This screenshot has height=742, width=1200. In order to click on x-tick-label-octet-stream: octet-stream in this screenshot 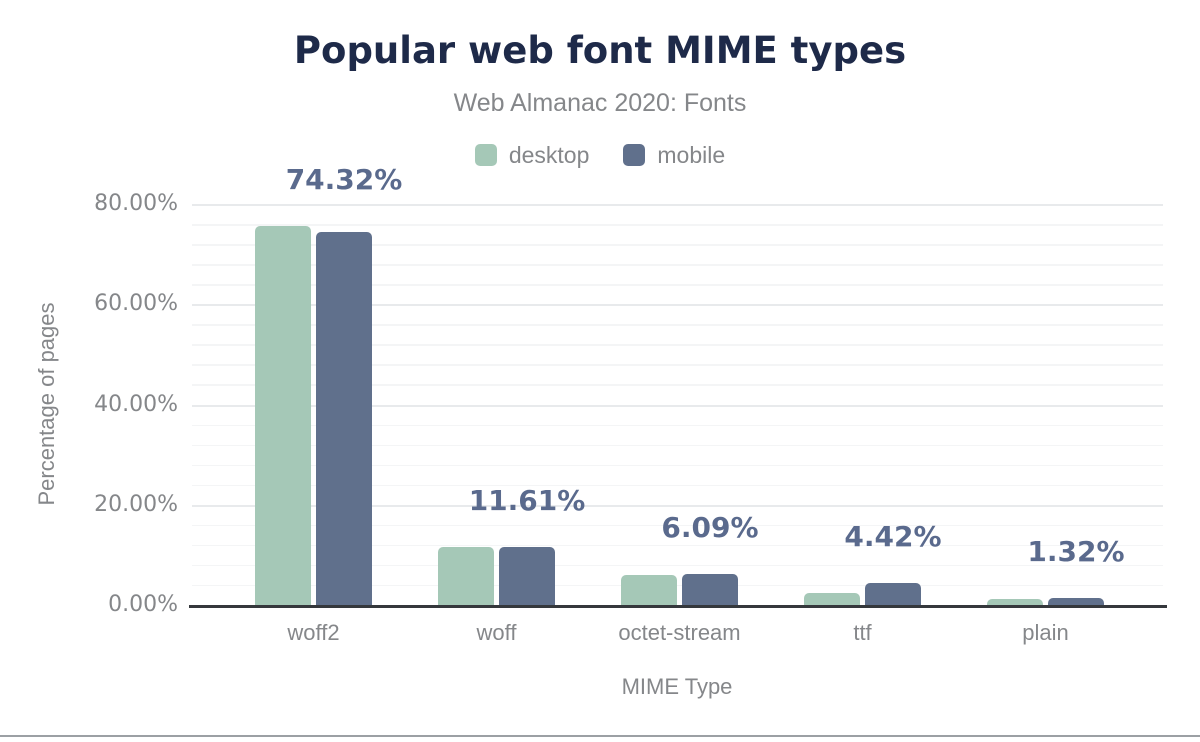, I will do `click(679, 632)`.